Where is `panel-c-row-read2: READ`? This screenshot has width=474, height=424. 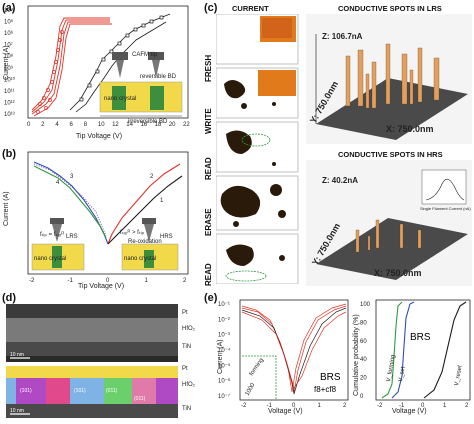 panel-c-row-read2: READ is located at coordinates (208, 274).